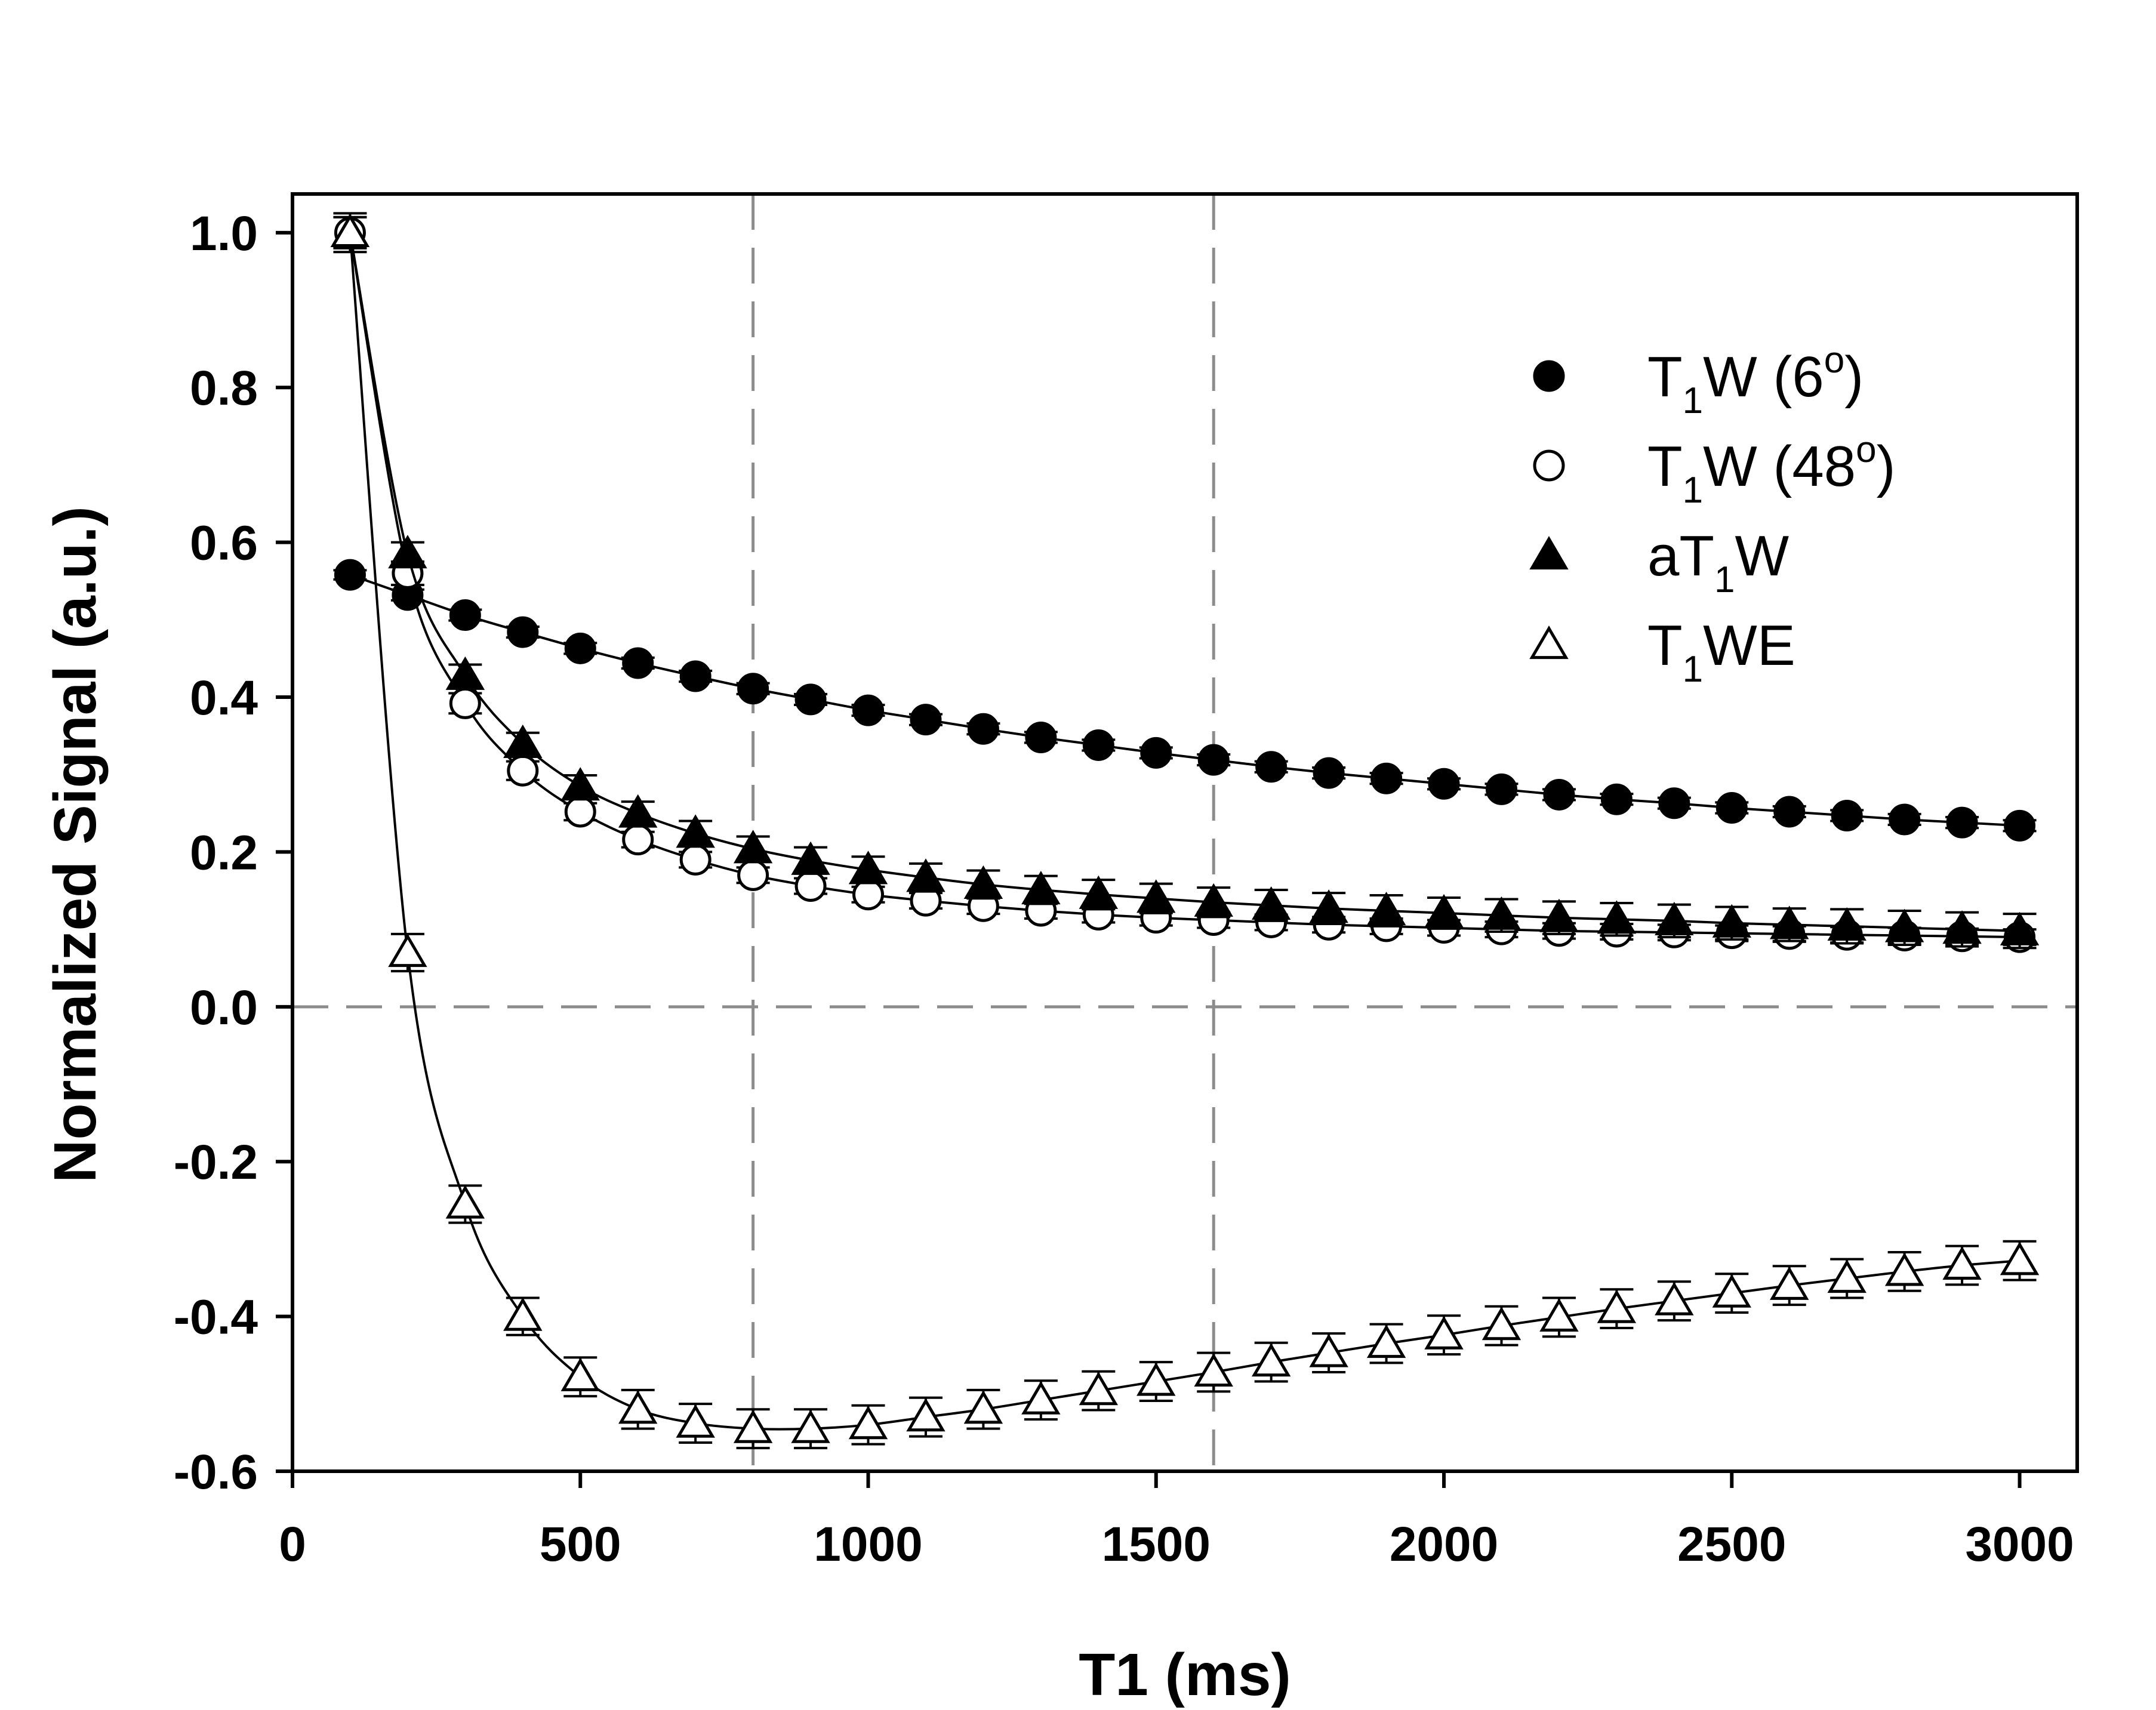  What do you see at coordinates (224, 1008) in the screenshot?
I see `y-tick-label: 0.0` at bounding box center [224, 1008].